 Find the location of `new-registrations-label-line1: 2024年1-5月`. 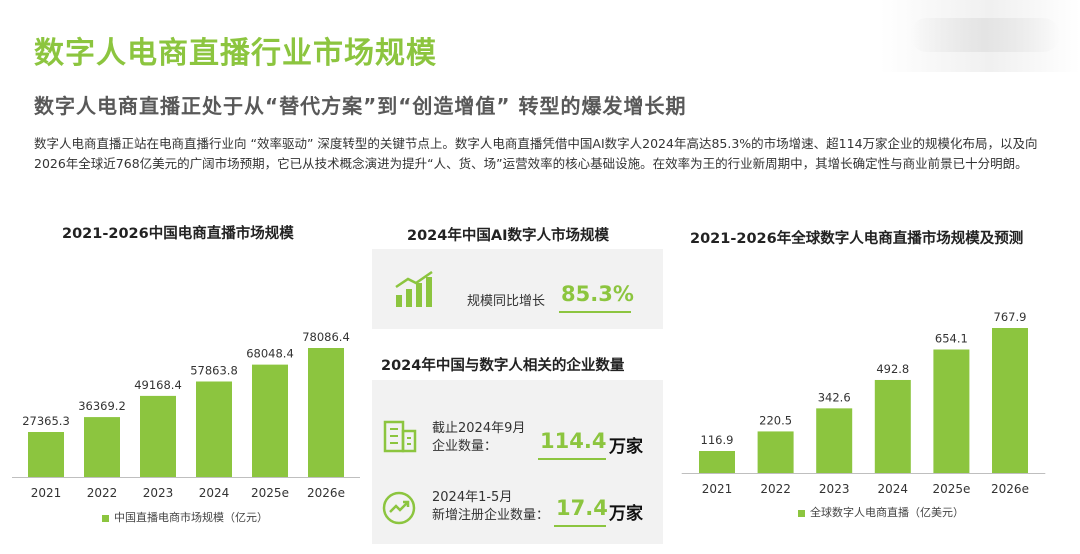

new-registrations-label-line1: 2024年1-5月 is located at coordinates (472, 497).